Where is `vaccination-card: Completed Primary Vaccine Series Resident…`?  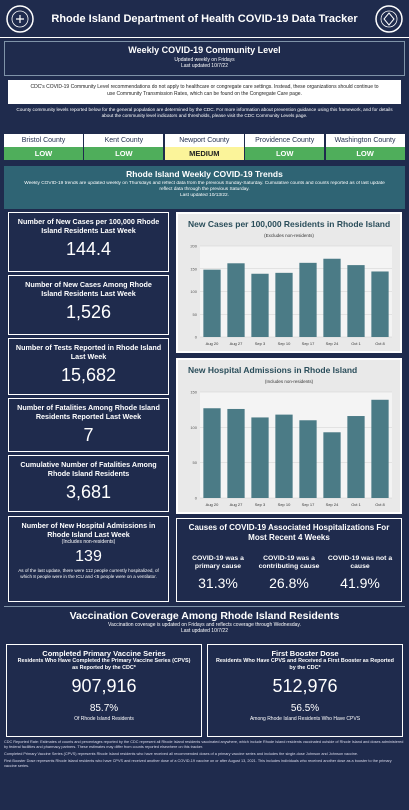
vaccination-card: Completed Primary Vaccine Series Resident… is located at coordinates (104, 690).